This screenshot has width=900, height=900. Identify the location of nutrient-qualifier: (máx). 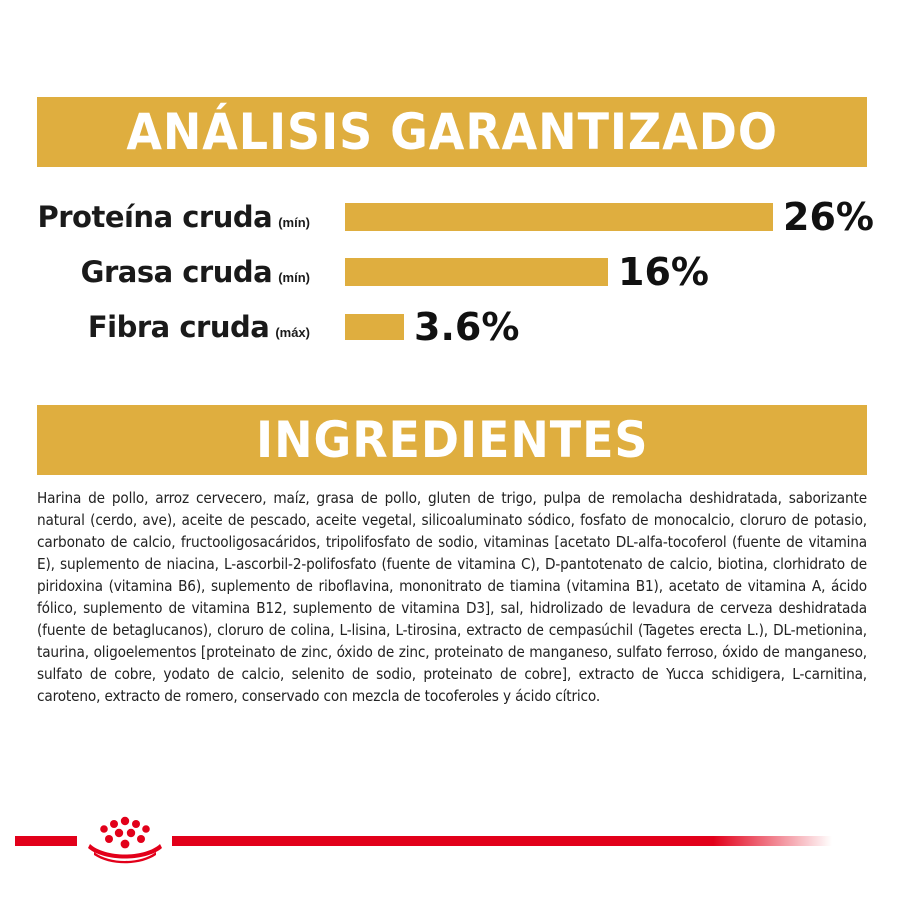
(292, 332).